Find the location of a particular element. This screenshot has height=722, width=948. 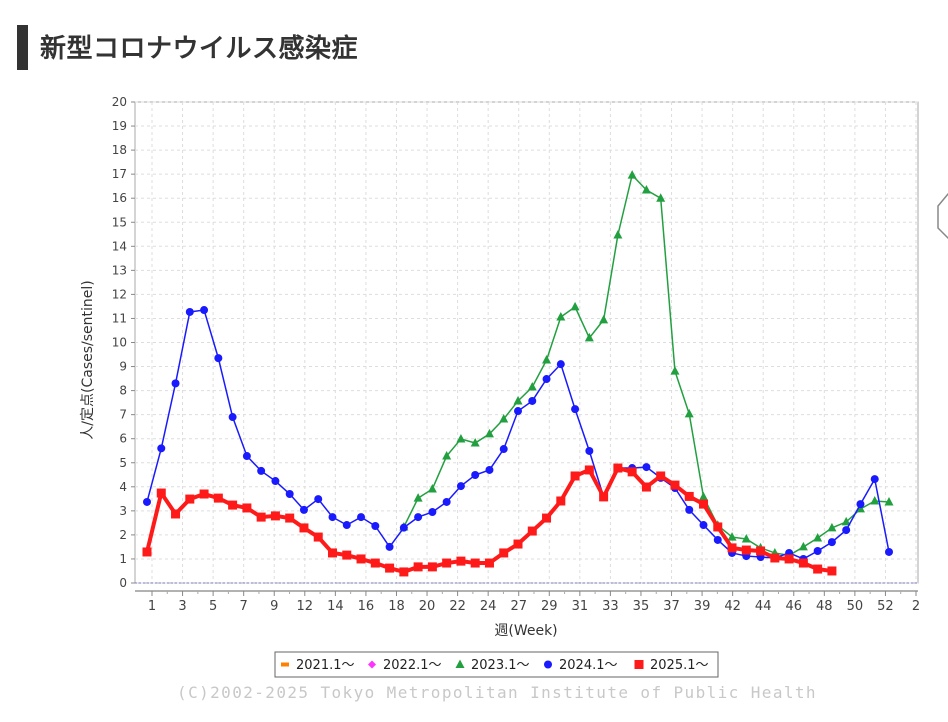

legend-label: 2025.1～ is located at coordinates (679, 665).